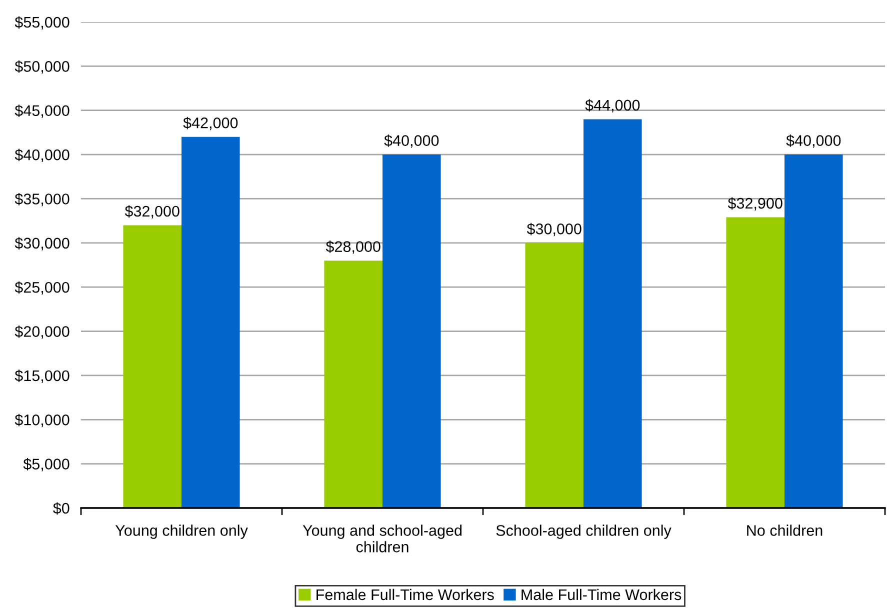  I want to click on y-tick-label: $50,000, so click(42, 67).